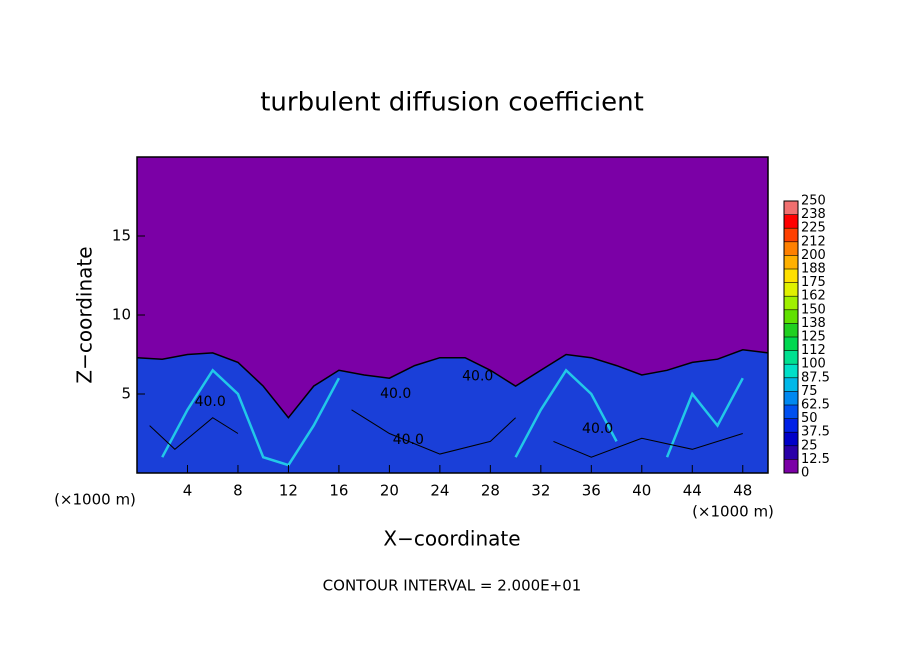  I want to click on x-axis-label: X−coordinate, so click(451, 539).